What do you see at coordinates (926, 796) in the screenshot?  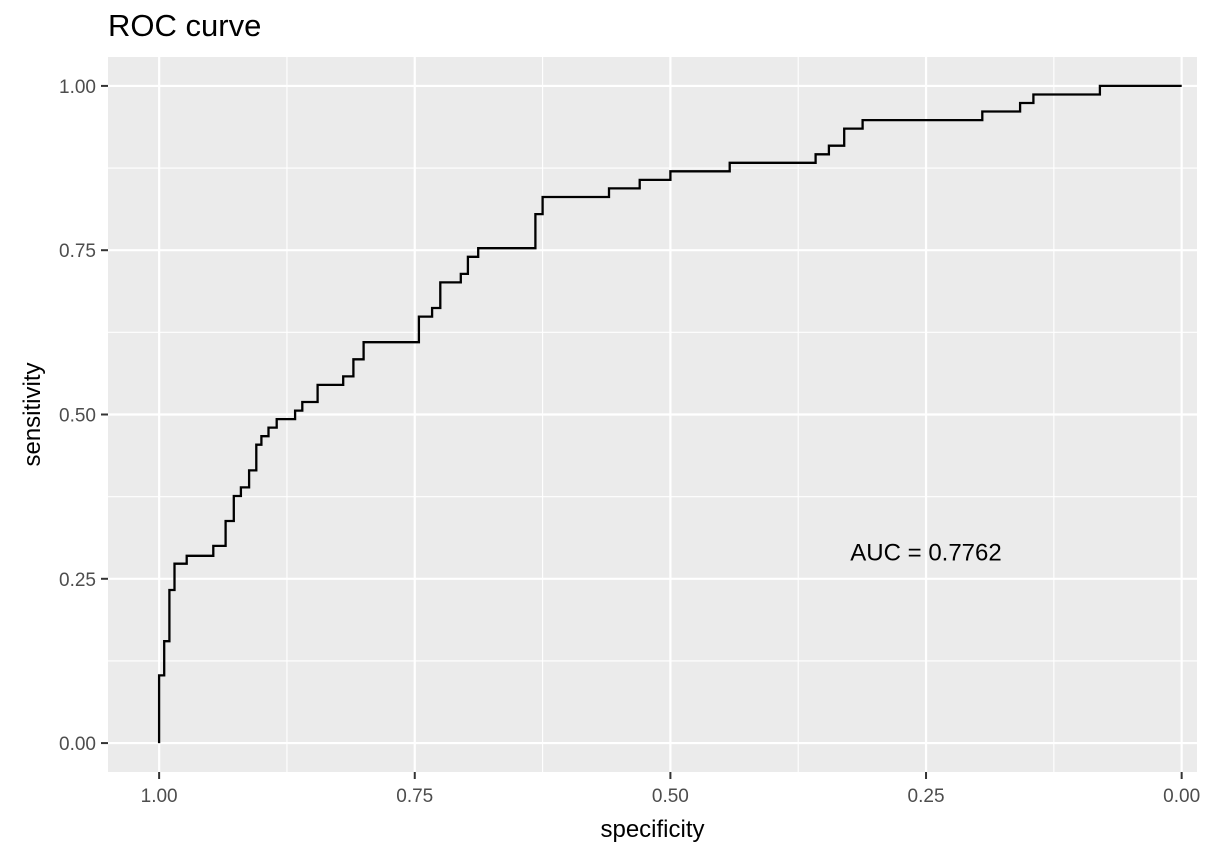 I see `x-tick-label: 0.25` at bounding box center [926, 796].